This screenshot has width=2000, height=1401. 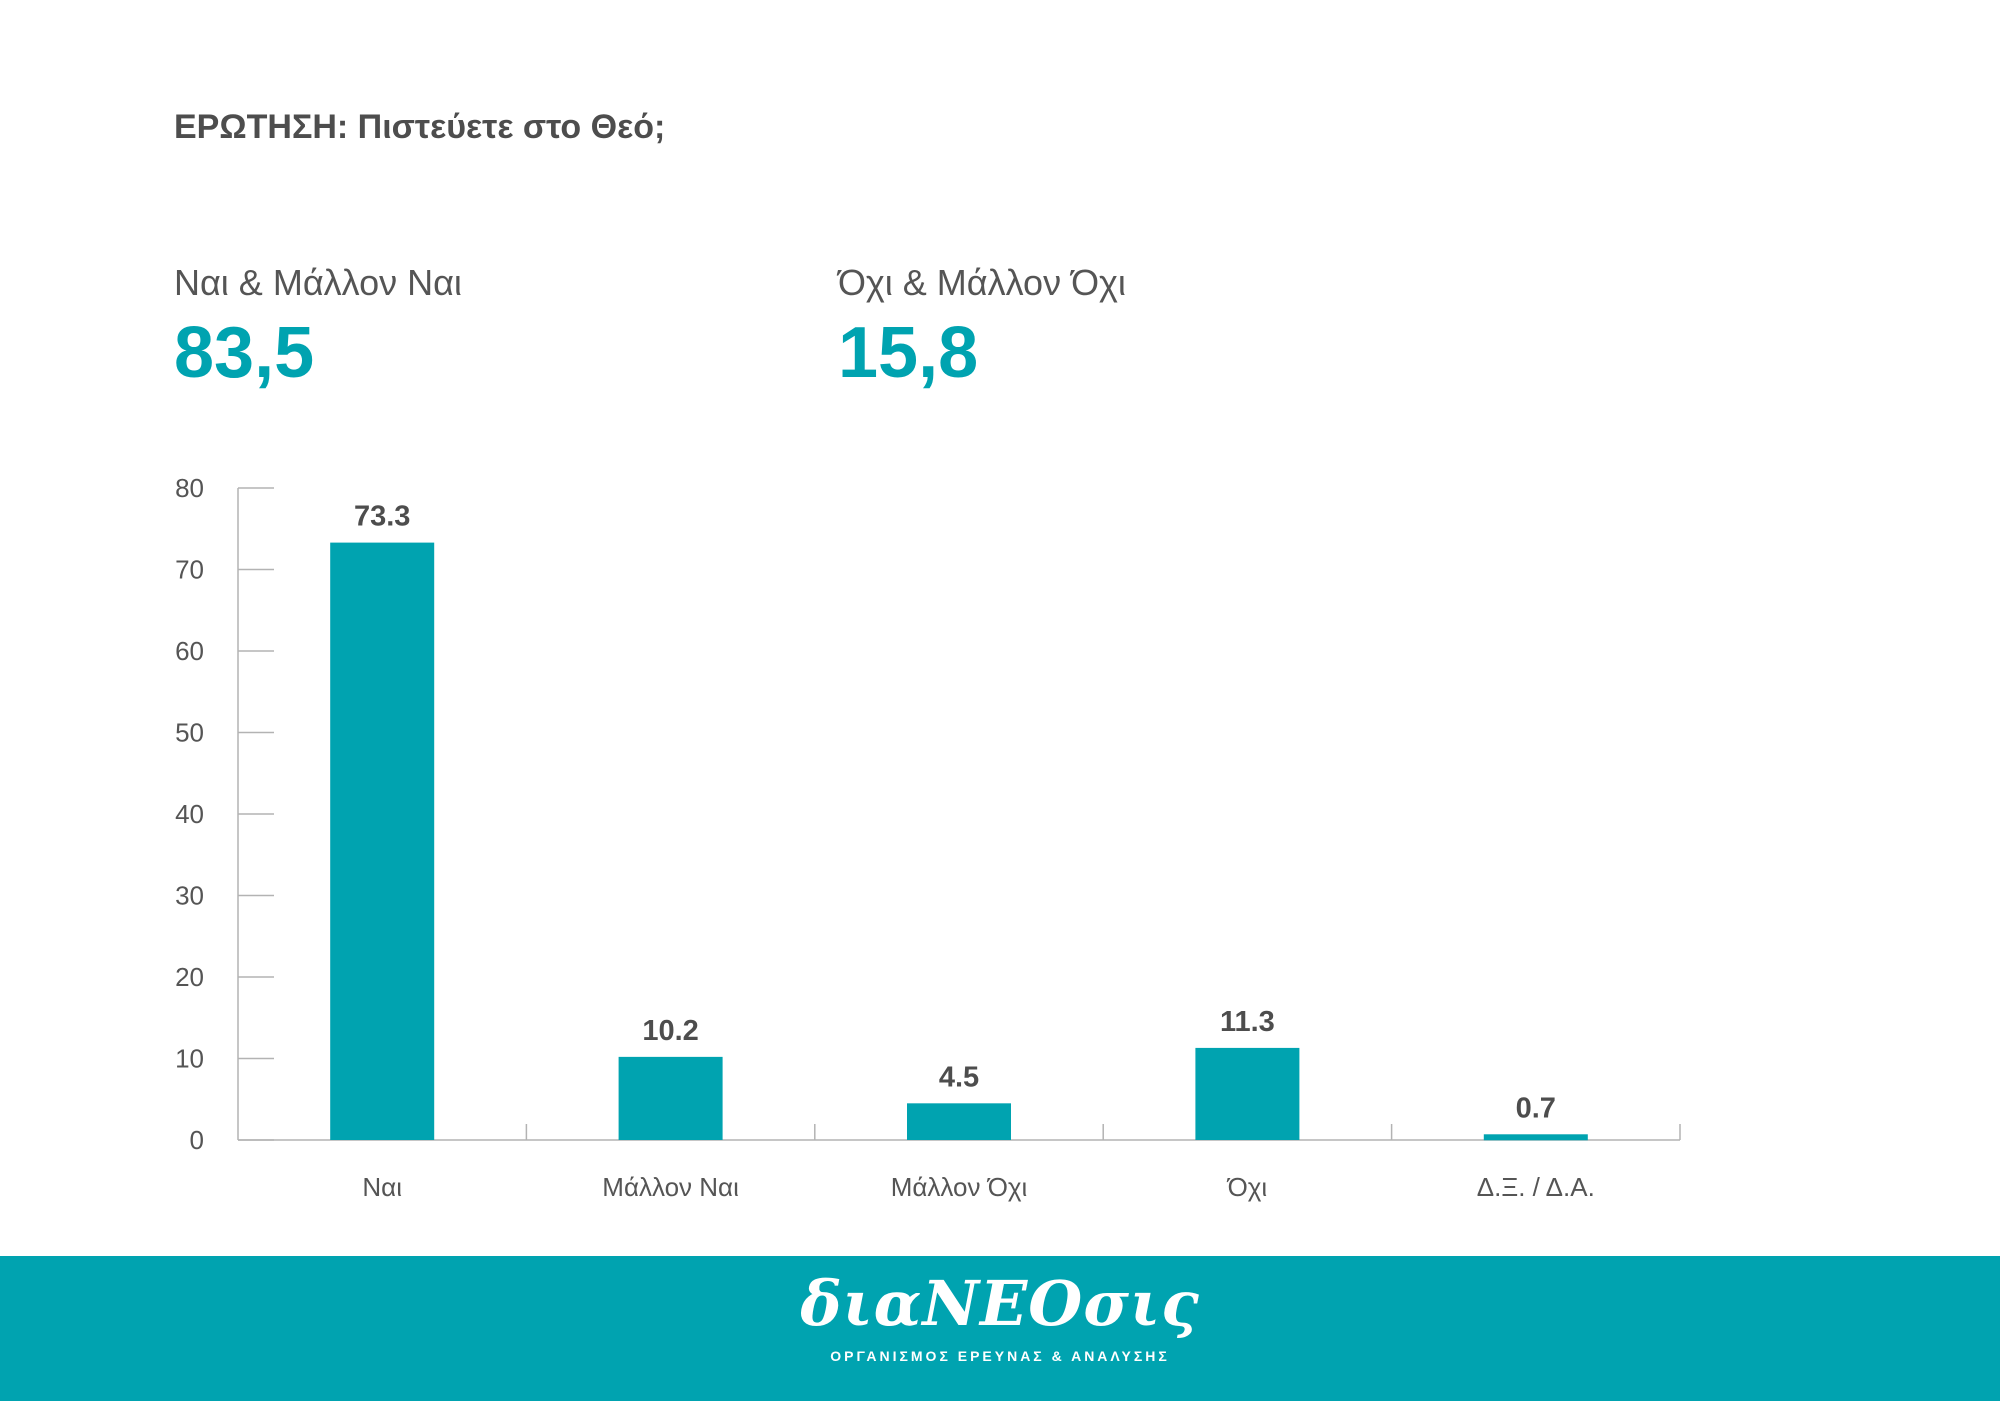 I want to click on logo-wordmark: διαΝΕΟσις, so click(x=1000, y=1303).